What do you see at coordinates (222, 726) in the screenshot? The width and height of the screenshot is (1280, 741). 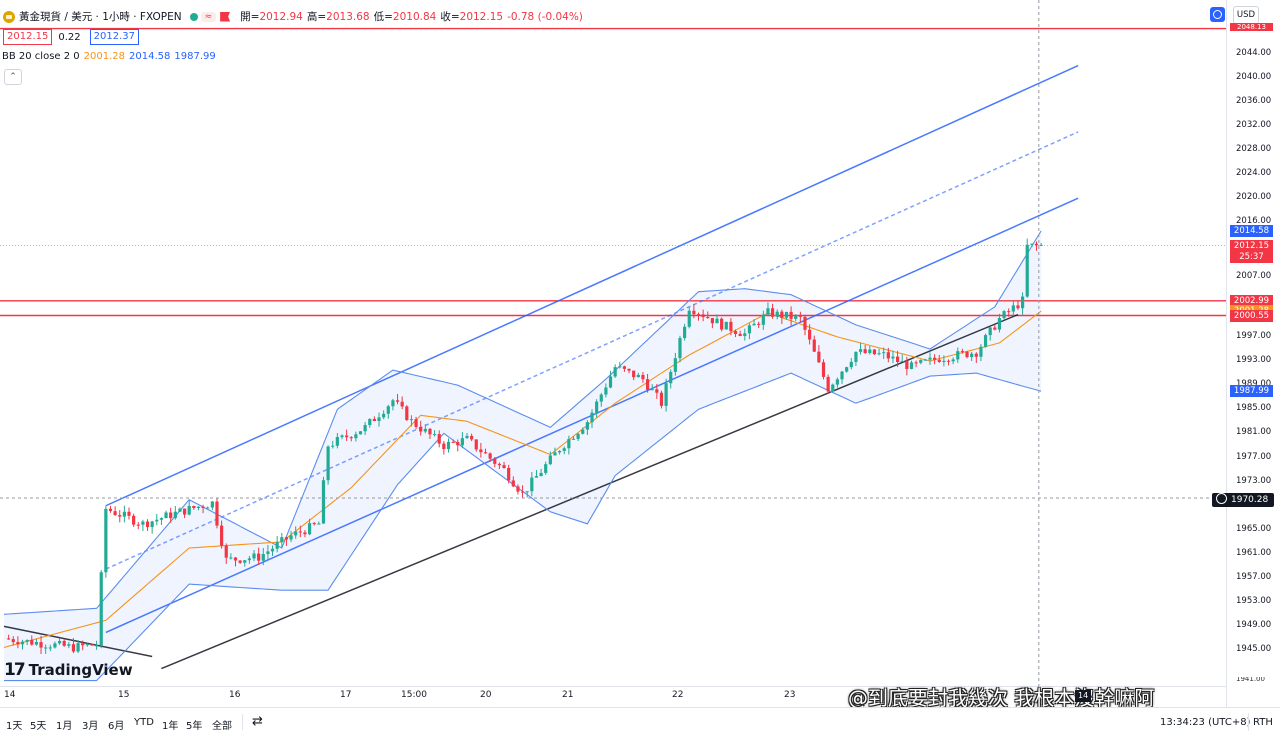 I see `range-all-button: 全部` at bounding box center [222, 726].